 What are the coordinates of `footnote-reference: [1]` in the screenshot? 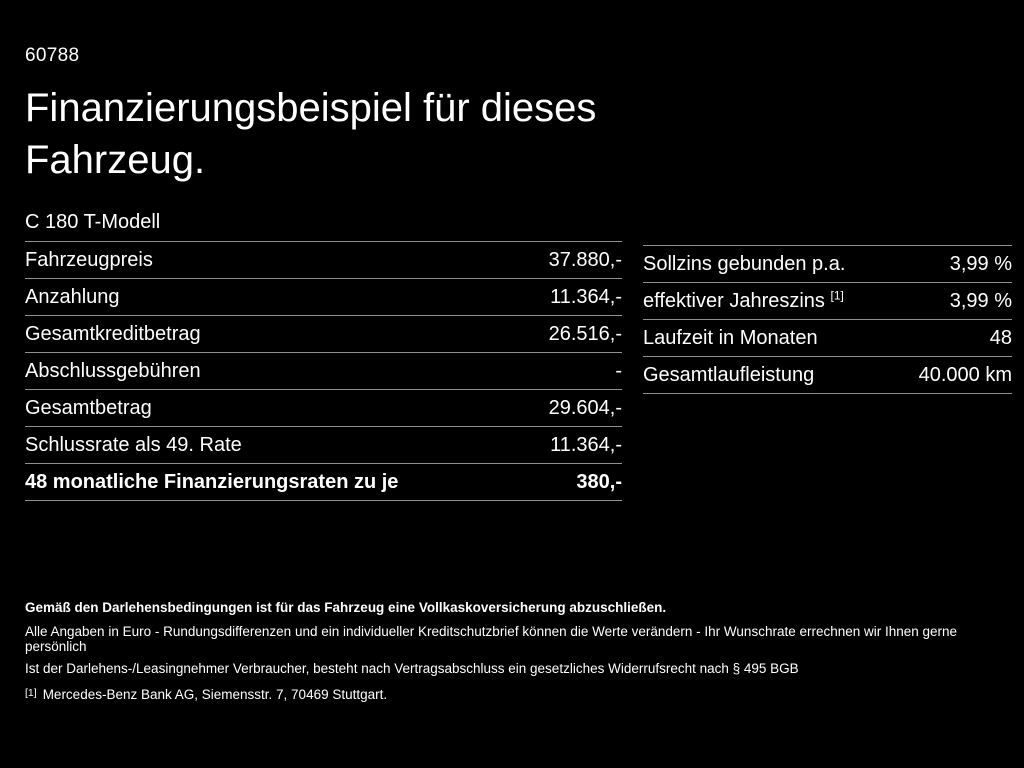 It's located at (837, 294).